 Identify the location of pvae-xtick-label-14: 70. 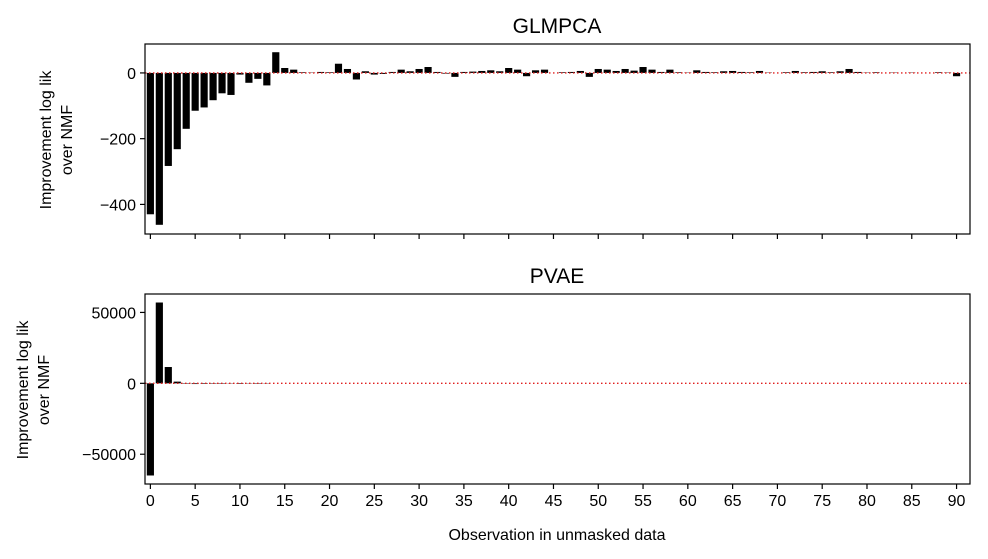
(778, 501).